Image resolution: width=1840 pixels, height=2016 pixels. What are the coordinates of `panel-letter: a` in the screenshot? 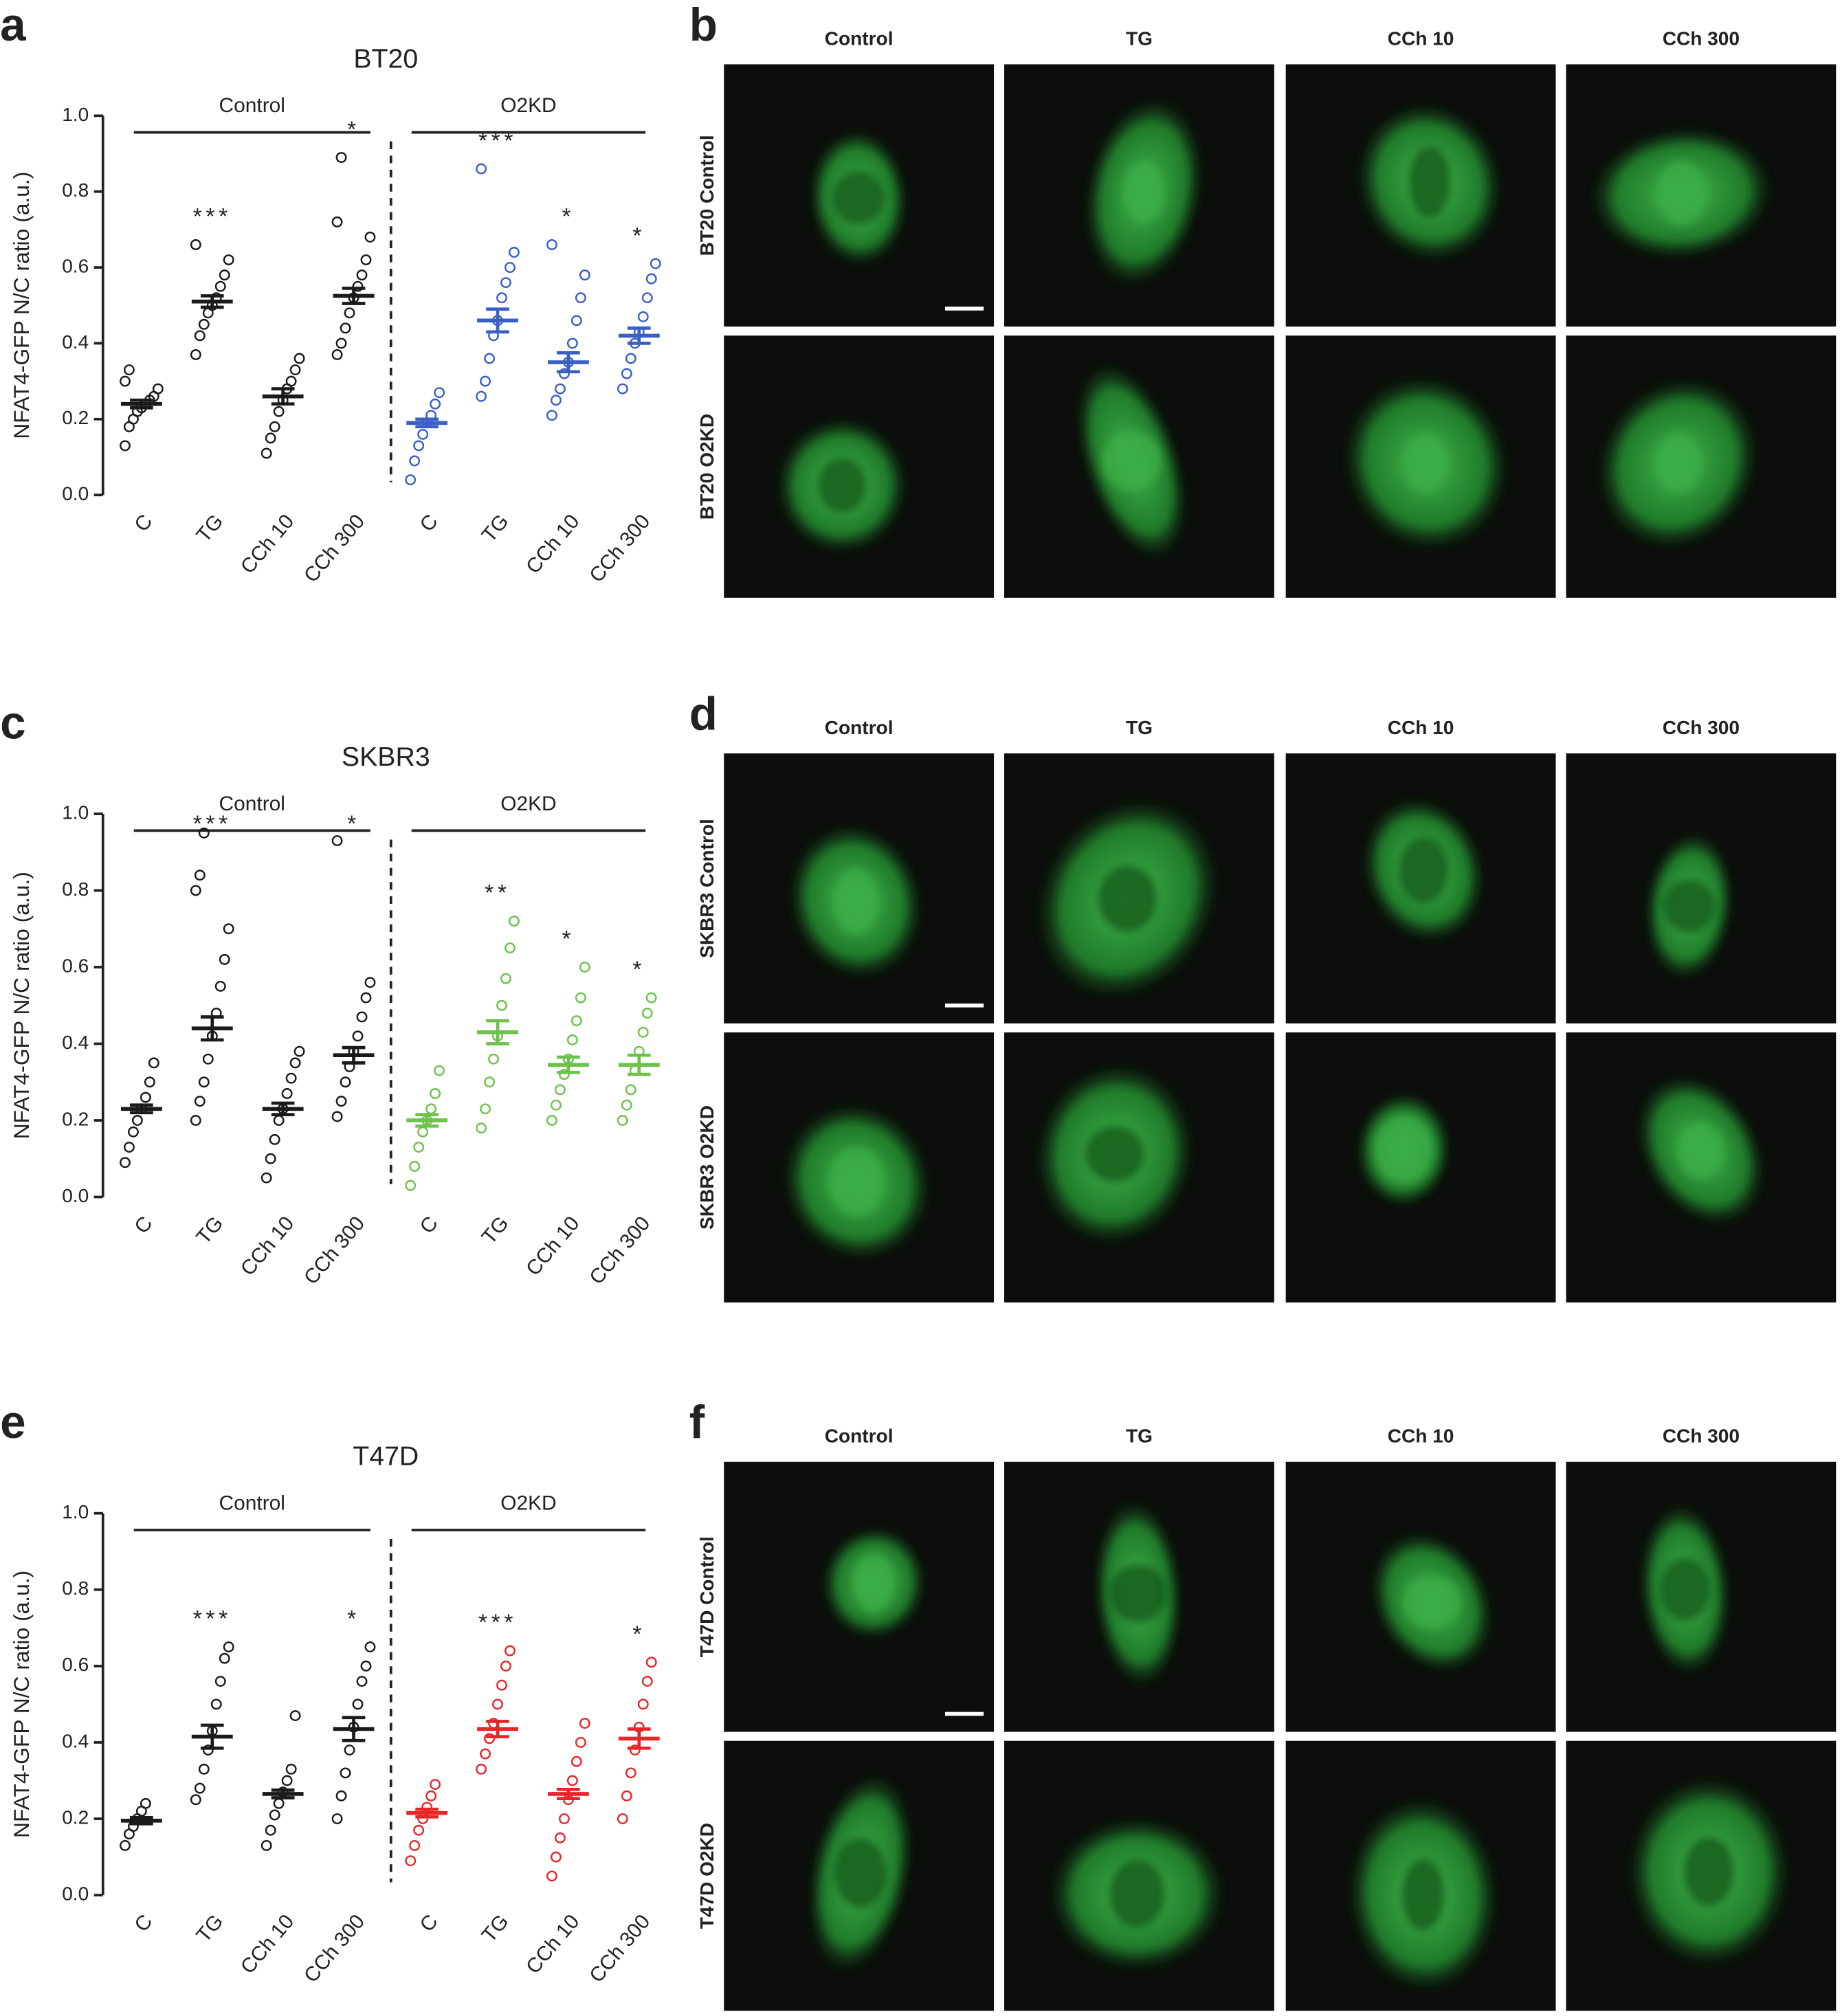 It's located at (13, 25).